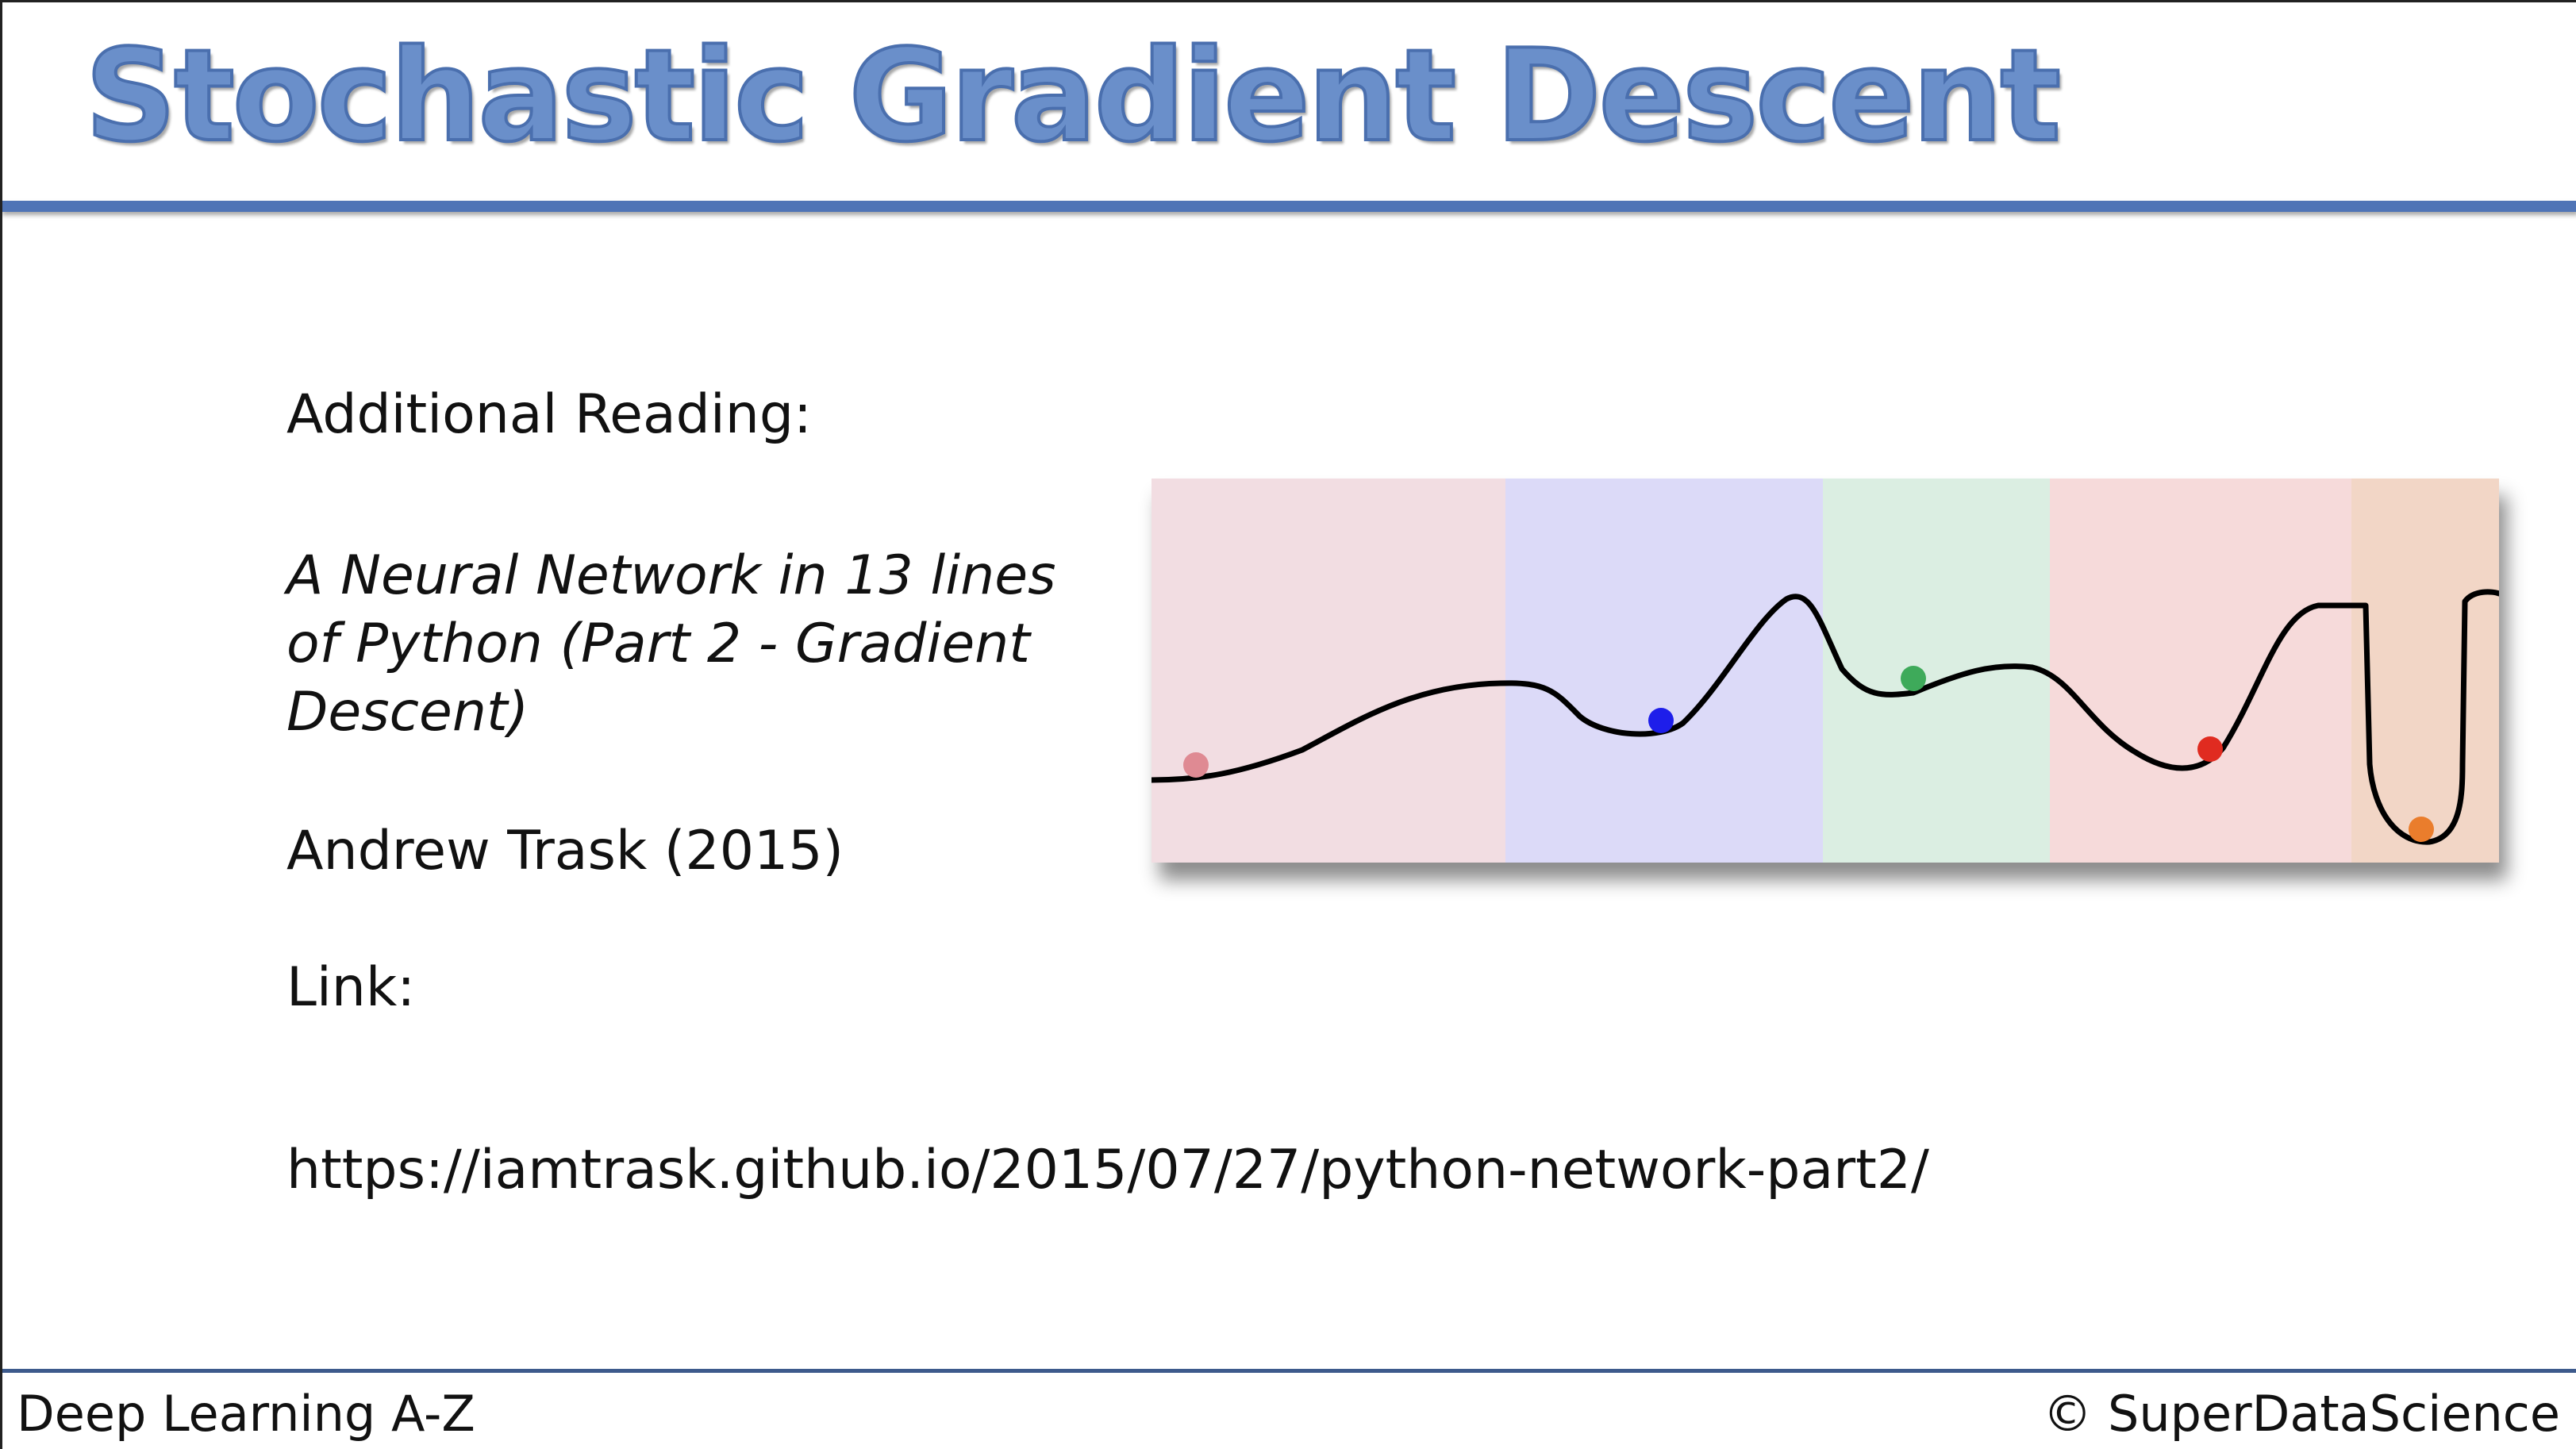 This screenshot has height=1449, width=2576. I want to click on slide-title: Stochastic Gradient Descent, so click(1073, 95).